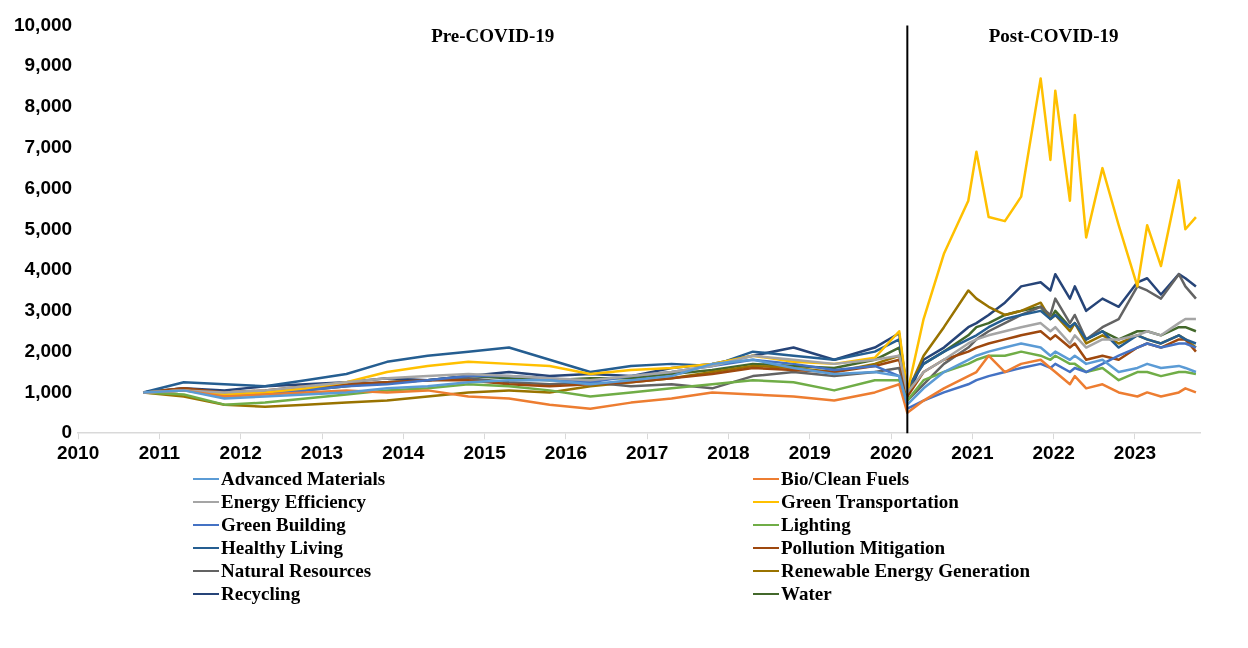  Describe the element at coordinates (728, 452) in the screenshot. I see `x-tick-label: 2018` at that location.